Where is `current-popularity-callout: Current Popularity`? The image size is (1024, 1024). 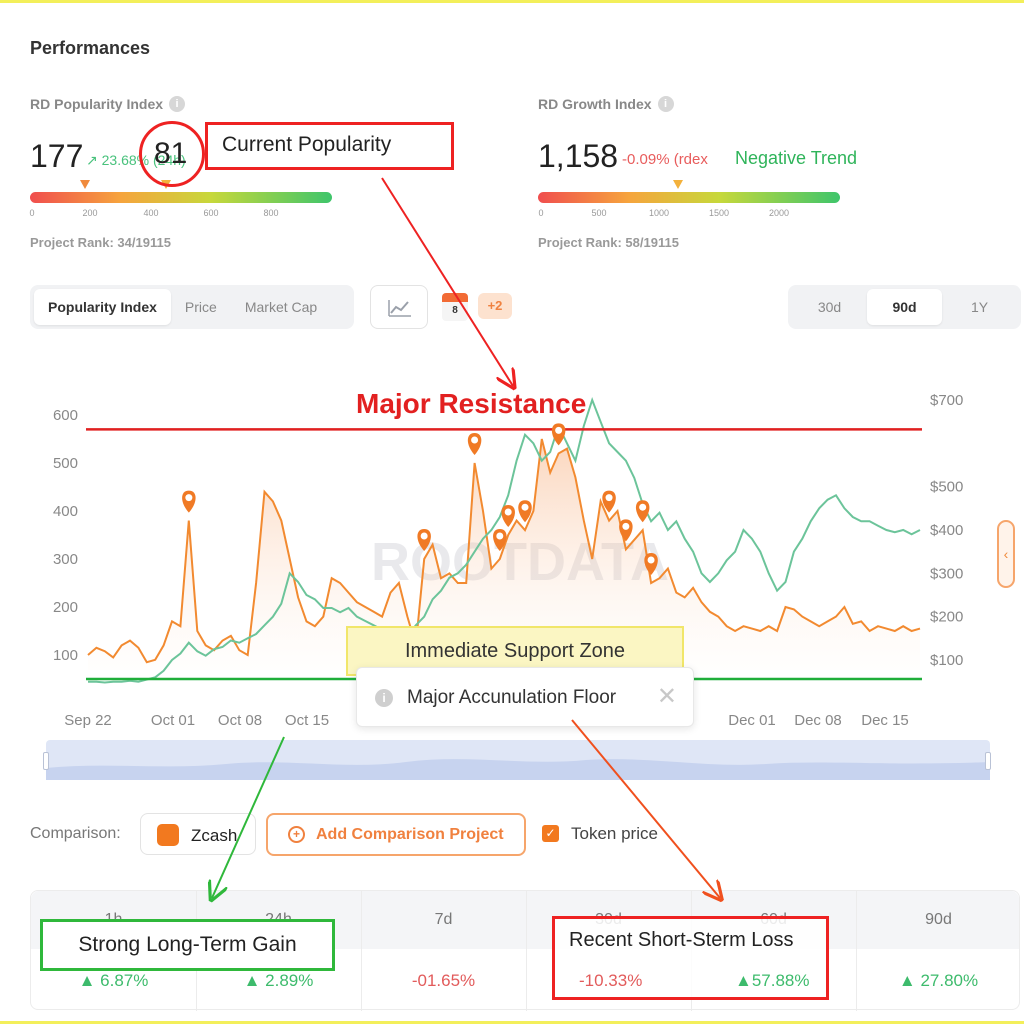
current-popularity-callout: Current Popularity is located at coordinates (329, 146).